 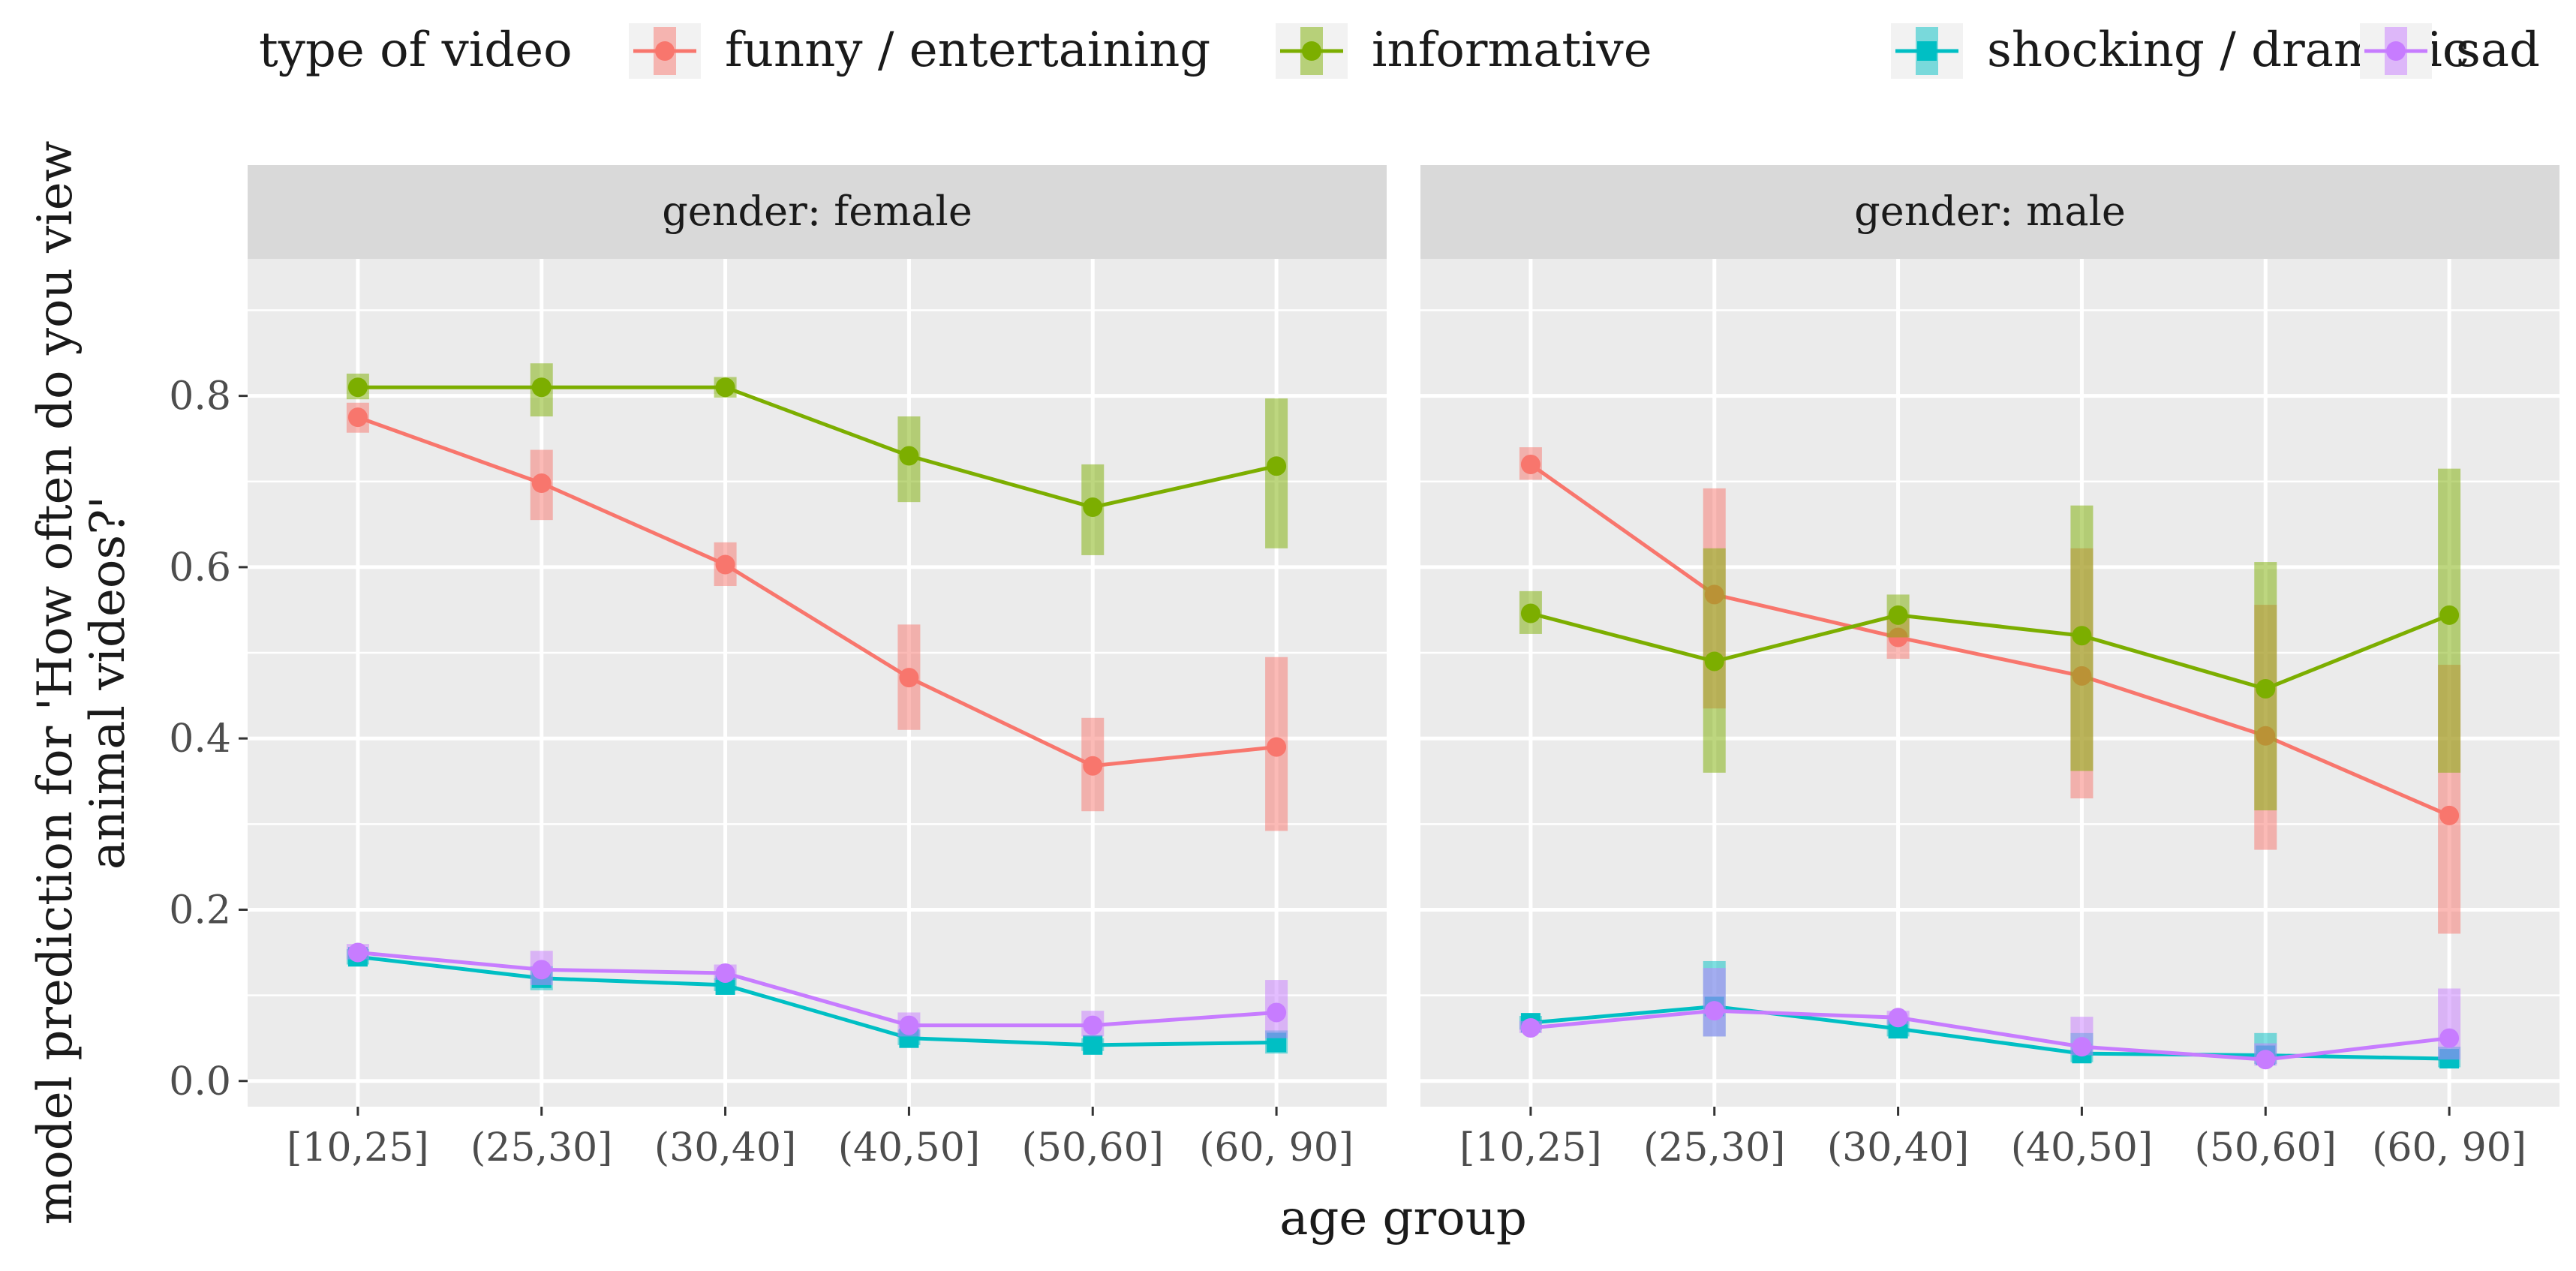 What do you see at coordinates (200, 739) in the screenshot?
I see `y-tick-label: 0.4` at bounding box center [200, 739].